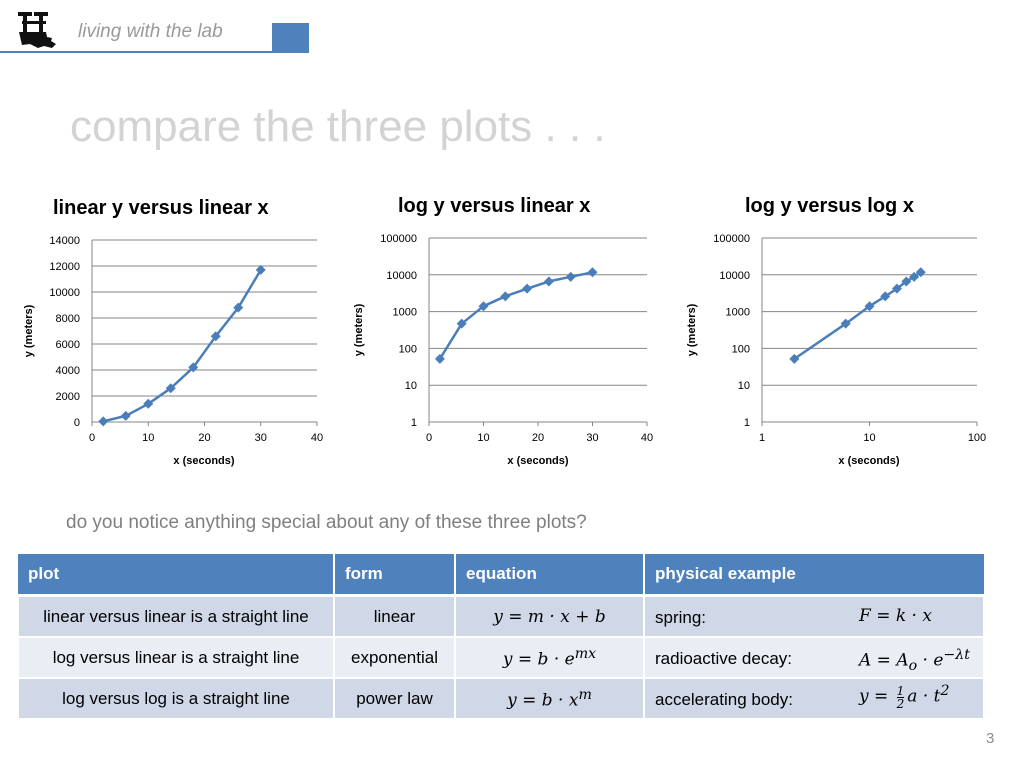 The width and height of the screenshot is (1024, 768). I want to click on example-label: radioactive decay:, so click(724, 658).